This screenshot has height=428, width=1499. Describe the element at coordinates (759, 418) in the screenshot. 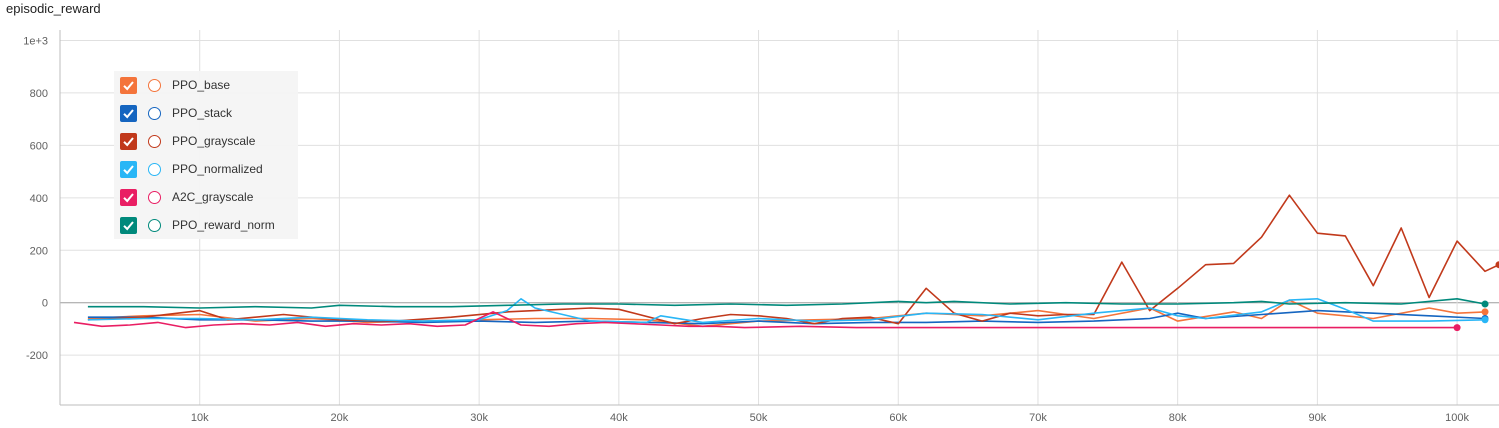

I see `x-tick-label: 50k` at that location.